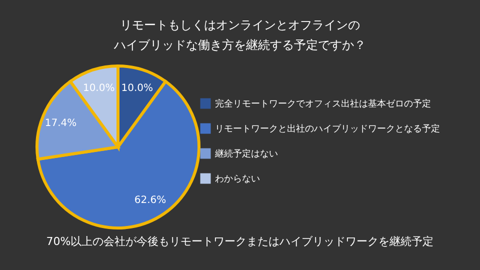  Describe the element at coordinates (60, 124) in the screenshot. I see `data-label: 17.4%` at that location.